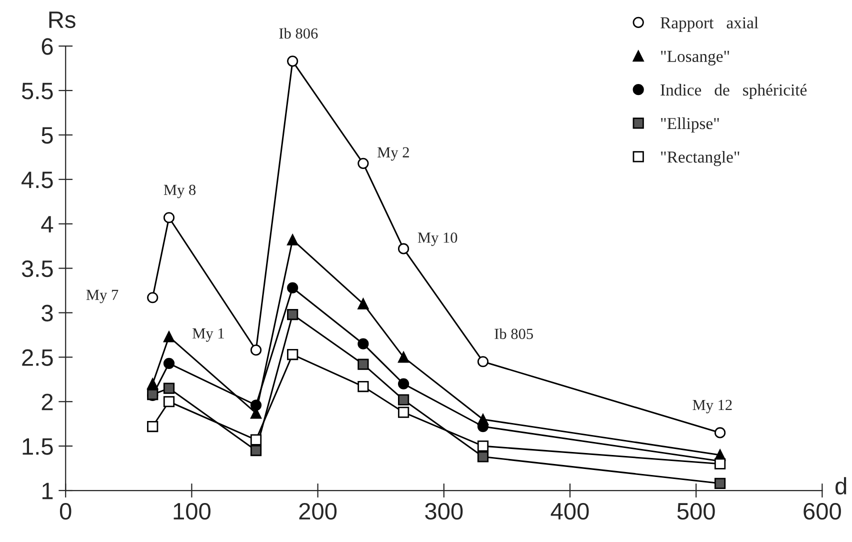 The image size is (852, 542). What do you see at coordinates (438, 239) in the screenshot?
I see `annotation: My 10` at bounding box center [438, 239].